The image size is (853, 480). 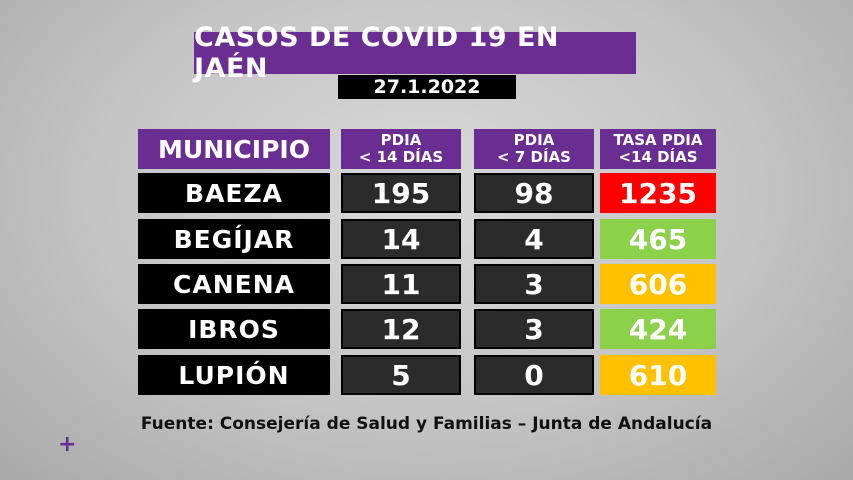 What do you see at coordinates (401, 140) in the screenshot?
I see `header-pdia-14-line1: PDIA` at bounding box center [401, 140].